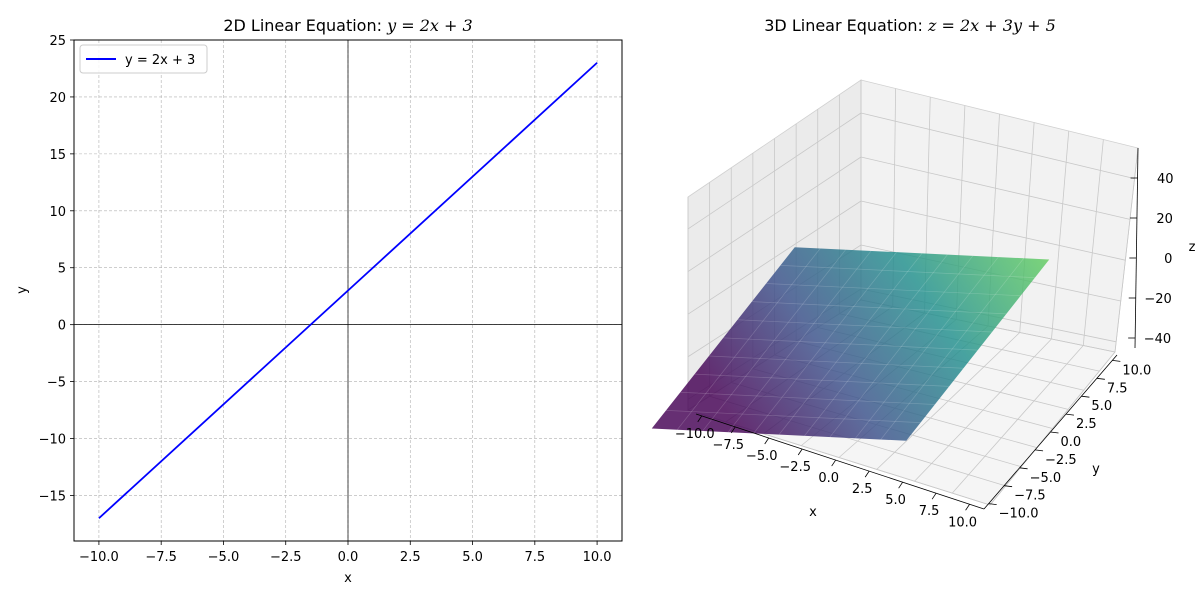 The width and height of the screenshot is (1200, 600). What do you see at coordinates (1019, 514) in the screenshot?
I see `y3d-tick-label: −10.0` at bounding box center [1019, 514].